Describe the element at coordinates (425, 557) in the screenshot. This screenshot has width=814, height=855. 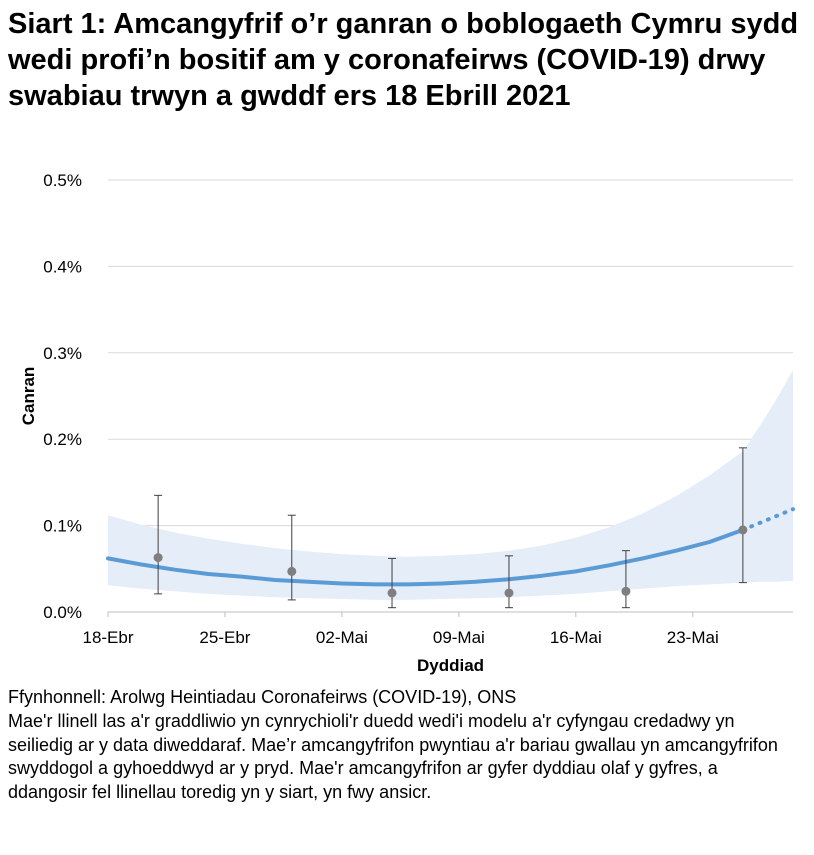
I see `modelled-trend-line` at that location.